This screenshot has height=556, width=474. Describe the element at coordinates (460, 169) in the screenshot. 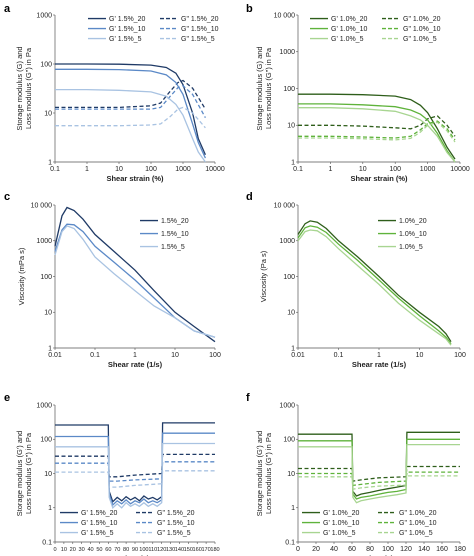

I see `x-tick-label: 10000` at that location.